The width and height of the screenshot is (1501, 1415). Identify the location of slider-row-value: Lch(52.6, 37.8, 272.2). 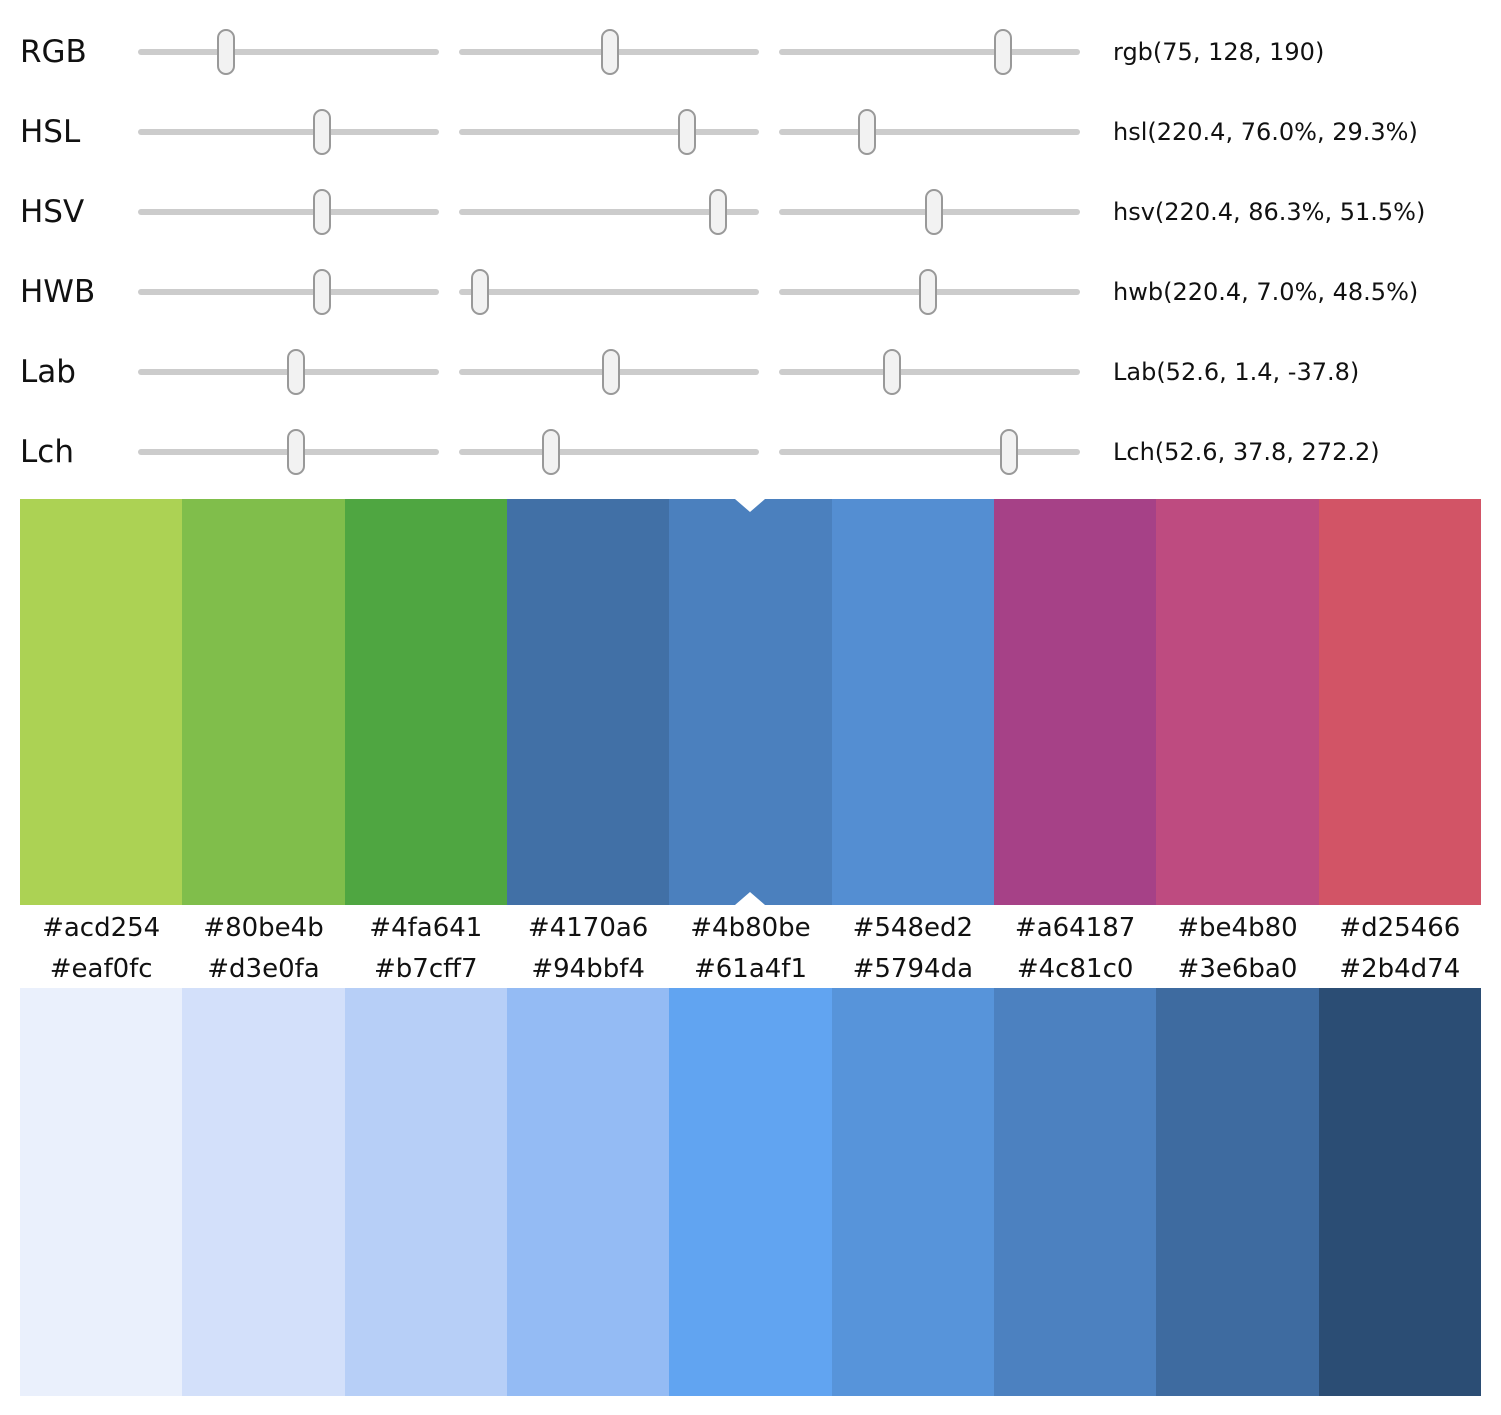
(1246, 452).